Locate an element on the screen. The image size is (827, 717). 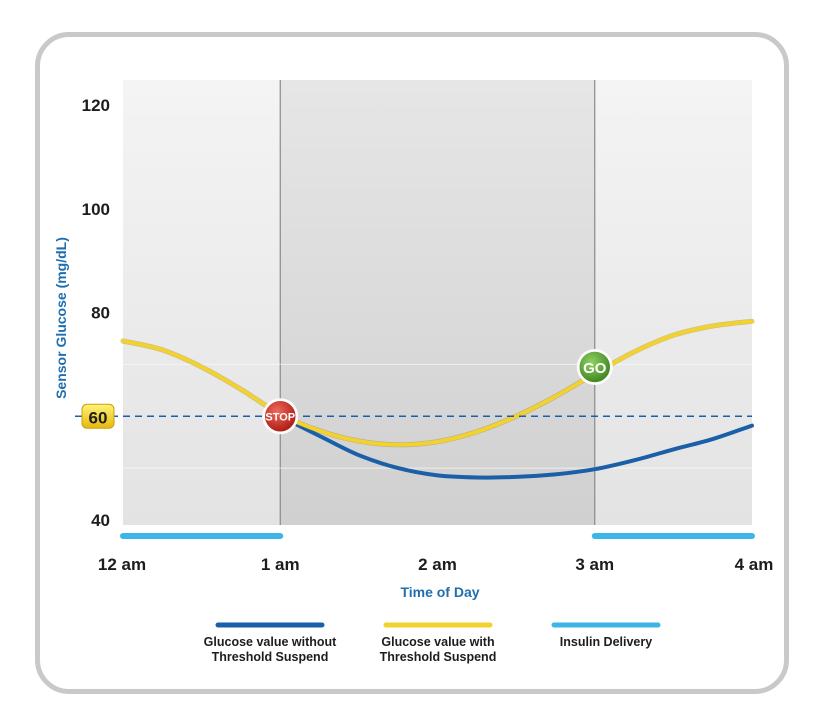
threshold-badge-label: 60 is located at coordinates (98, 417).